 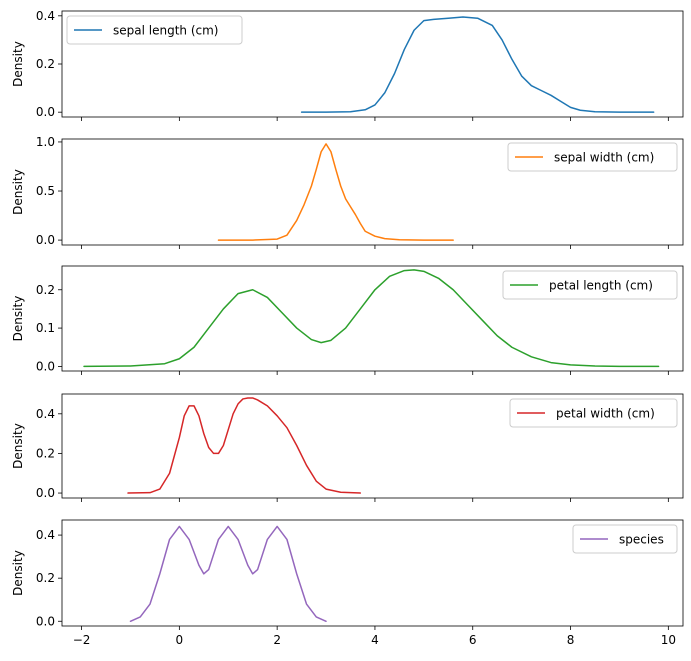 What do you see at coordinates (45, 191) in the screenshot?
I see `y-tick-label: 0.5` at bounding box center [45, 191].